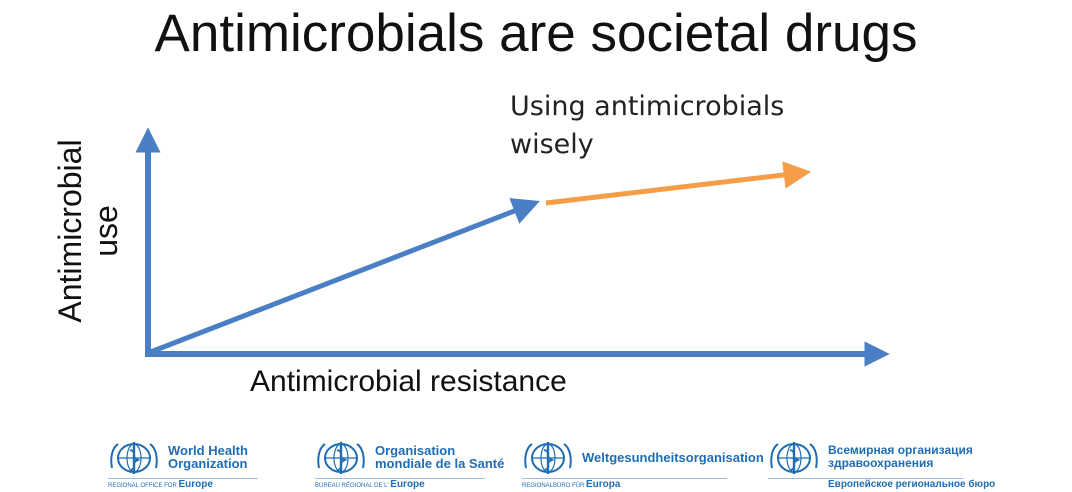  What do you see at coordinates (603, 484) in the screenshot?
I see `region-name: Europa` at bounding box center [603, 484].